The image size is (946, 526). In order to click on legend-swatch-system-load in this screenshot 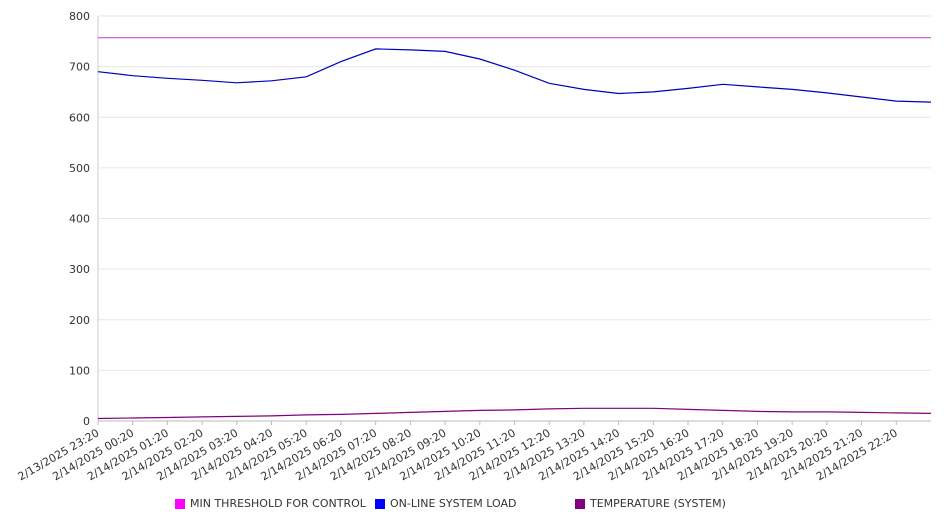, I will do `click(380, 503)`.